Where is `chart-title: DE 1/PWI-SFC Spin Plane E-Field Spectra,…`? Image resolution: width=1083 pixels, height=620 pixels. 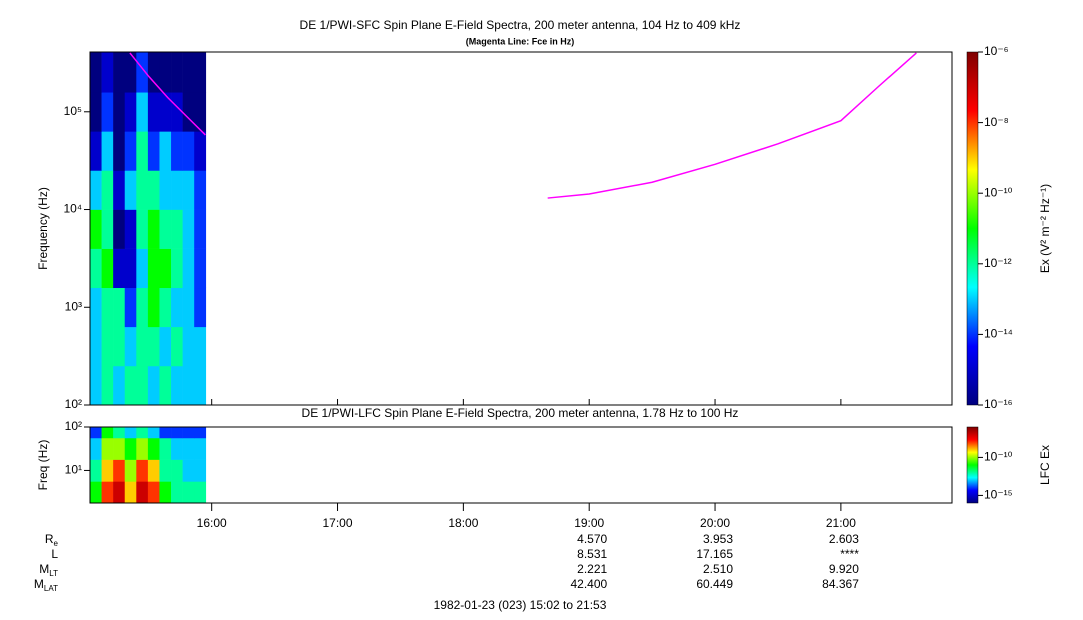
chart-title: DE 1/PWI-SFC Spin Plane E-Field Spectra,… is located at coordinates (520, 25).